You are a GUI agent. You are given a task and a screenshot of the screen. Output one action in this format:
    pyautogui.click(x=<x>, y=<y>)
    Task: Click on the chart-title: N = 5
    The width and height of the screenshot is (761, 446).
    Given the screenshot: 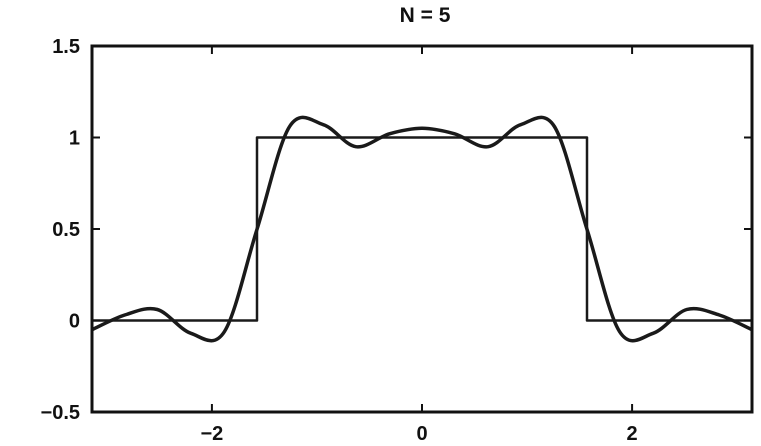 What is the action you would take?
    pyautogui.click(x=425, y=15)
    